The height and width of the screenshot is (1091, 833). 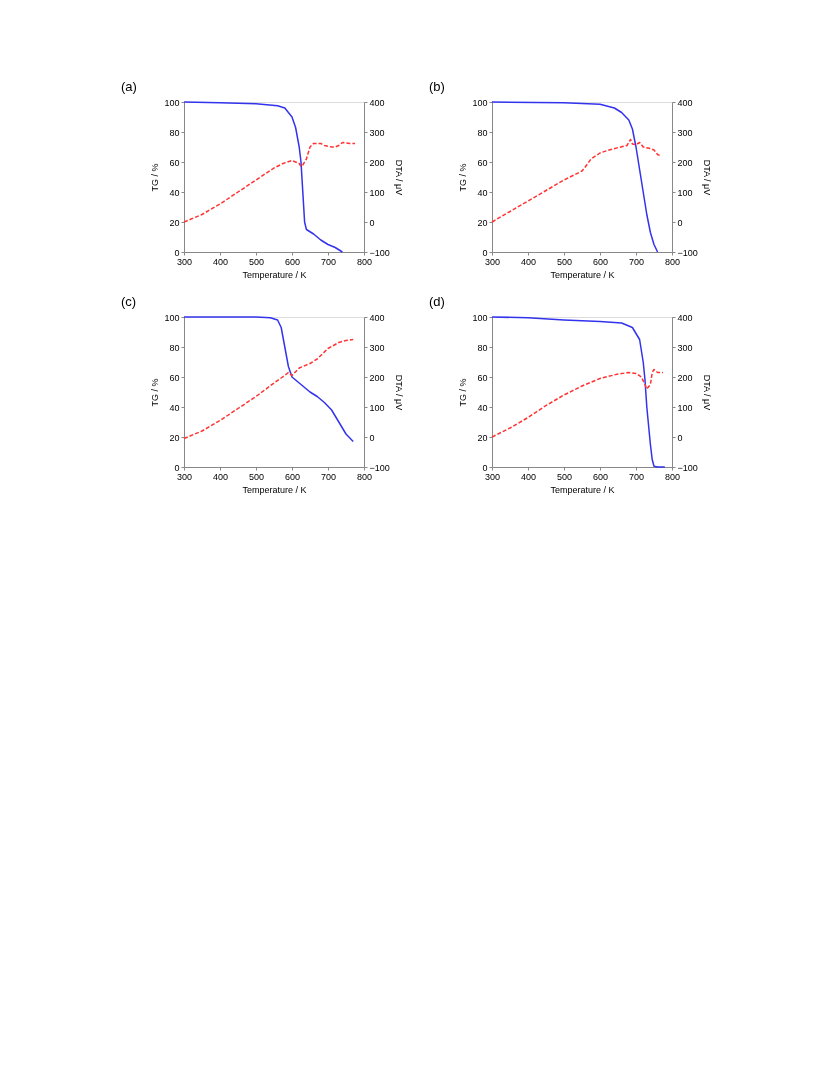 What do you see at coordinates (436, 301) in the screenshot?
I see `chart-title: (d)` at bounding box center [436, 301].